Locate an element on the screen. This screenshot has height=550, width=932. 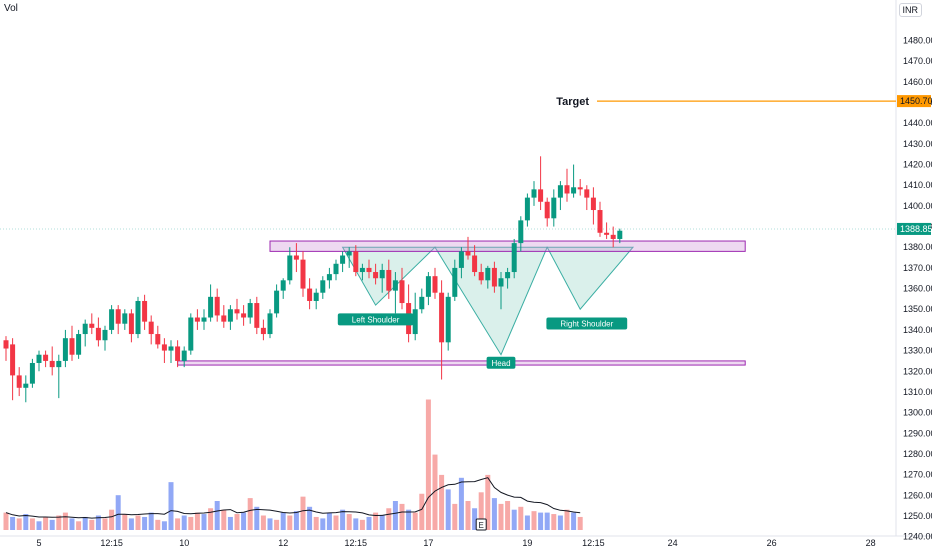
x-tick-label: 10 is located at coordinates (184, 543).